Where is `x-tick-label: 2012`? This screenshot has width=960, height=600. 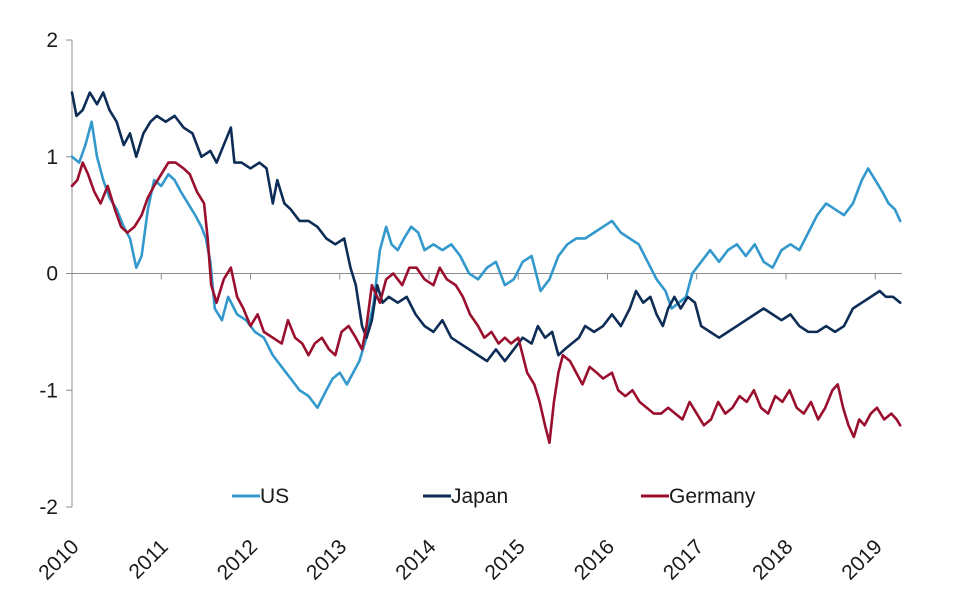 x-tick-label: 2012 is located at coordinates (237, 559).